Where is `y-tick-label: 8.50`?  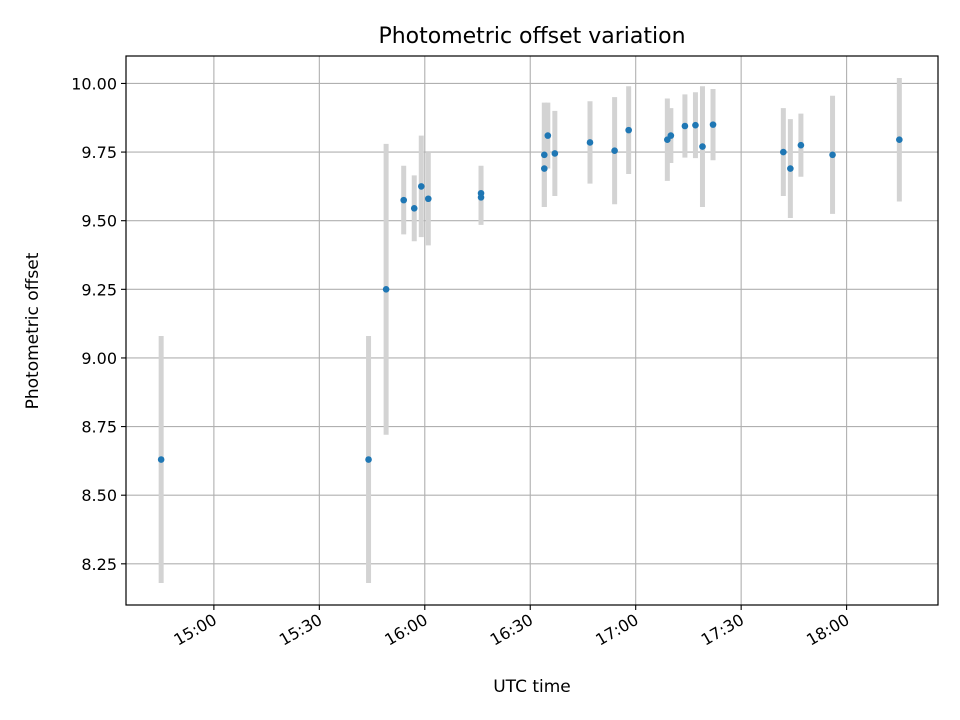
y-tick-label: 8.50 is located at coordinates (99, 495).